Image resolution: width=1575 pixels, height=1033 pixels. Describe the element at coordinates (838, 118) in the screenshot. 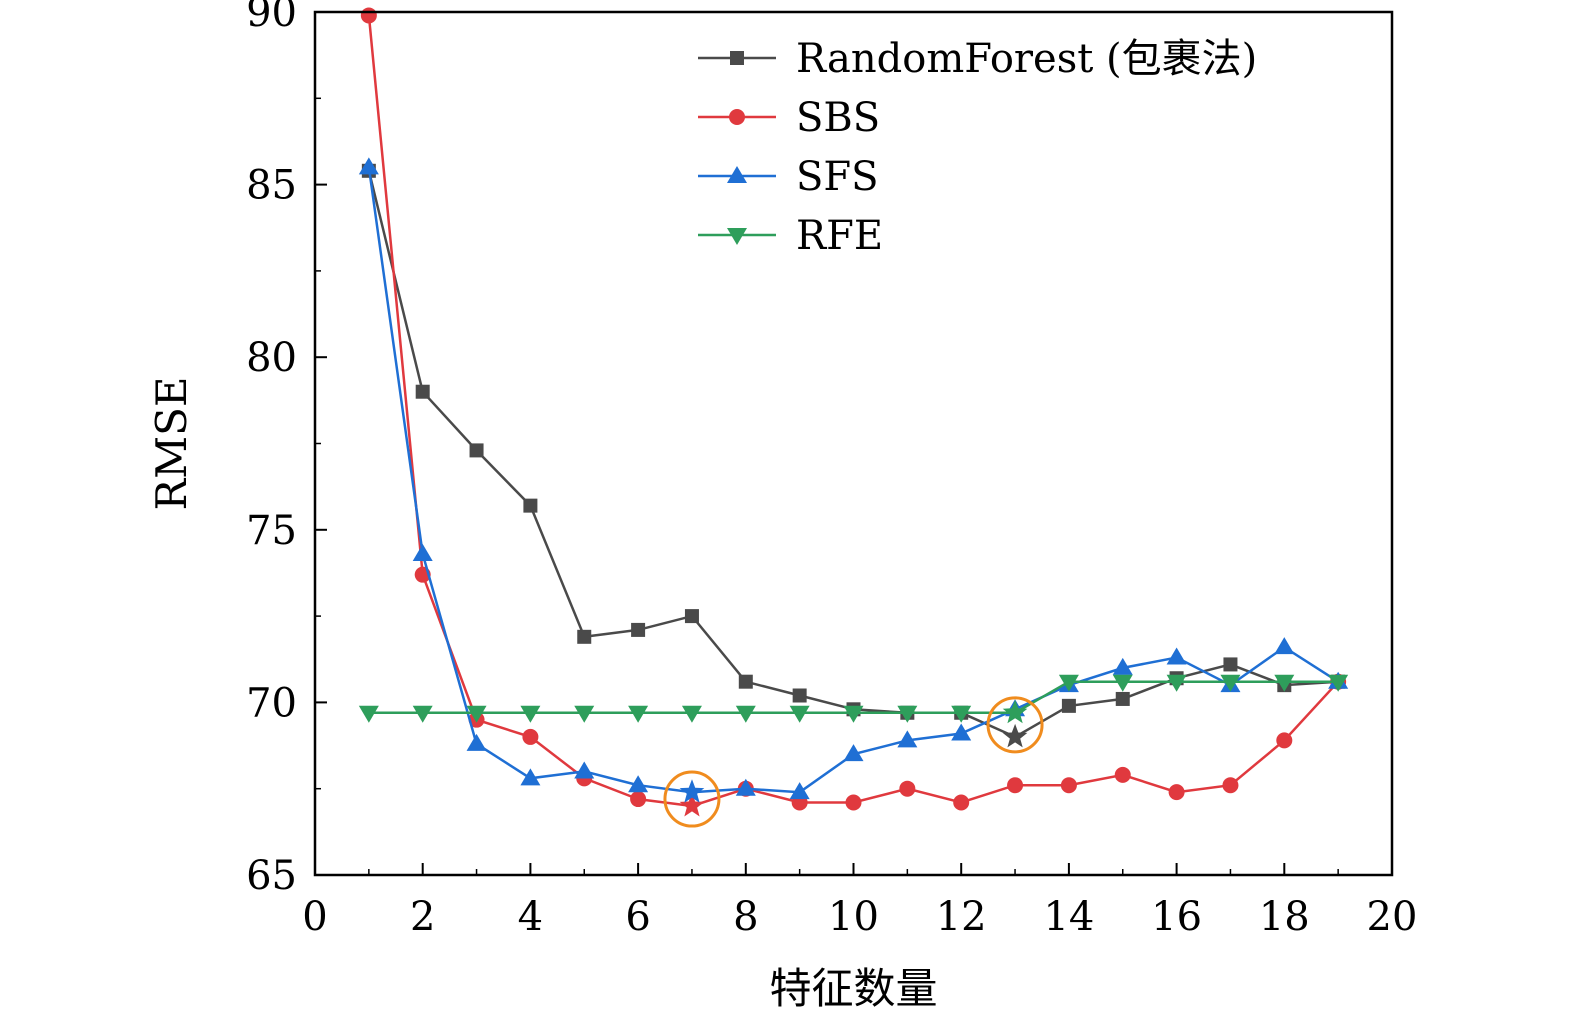

I see `legend-label: SBS` at that location.